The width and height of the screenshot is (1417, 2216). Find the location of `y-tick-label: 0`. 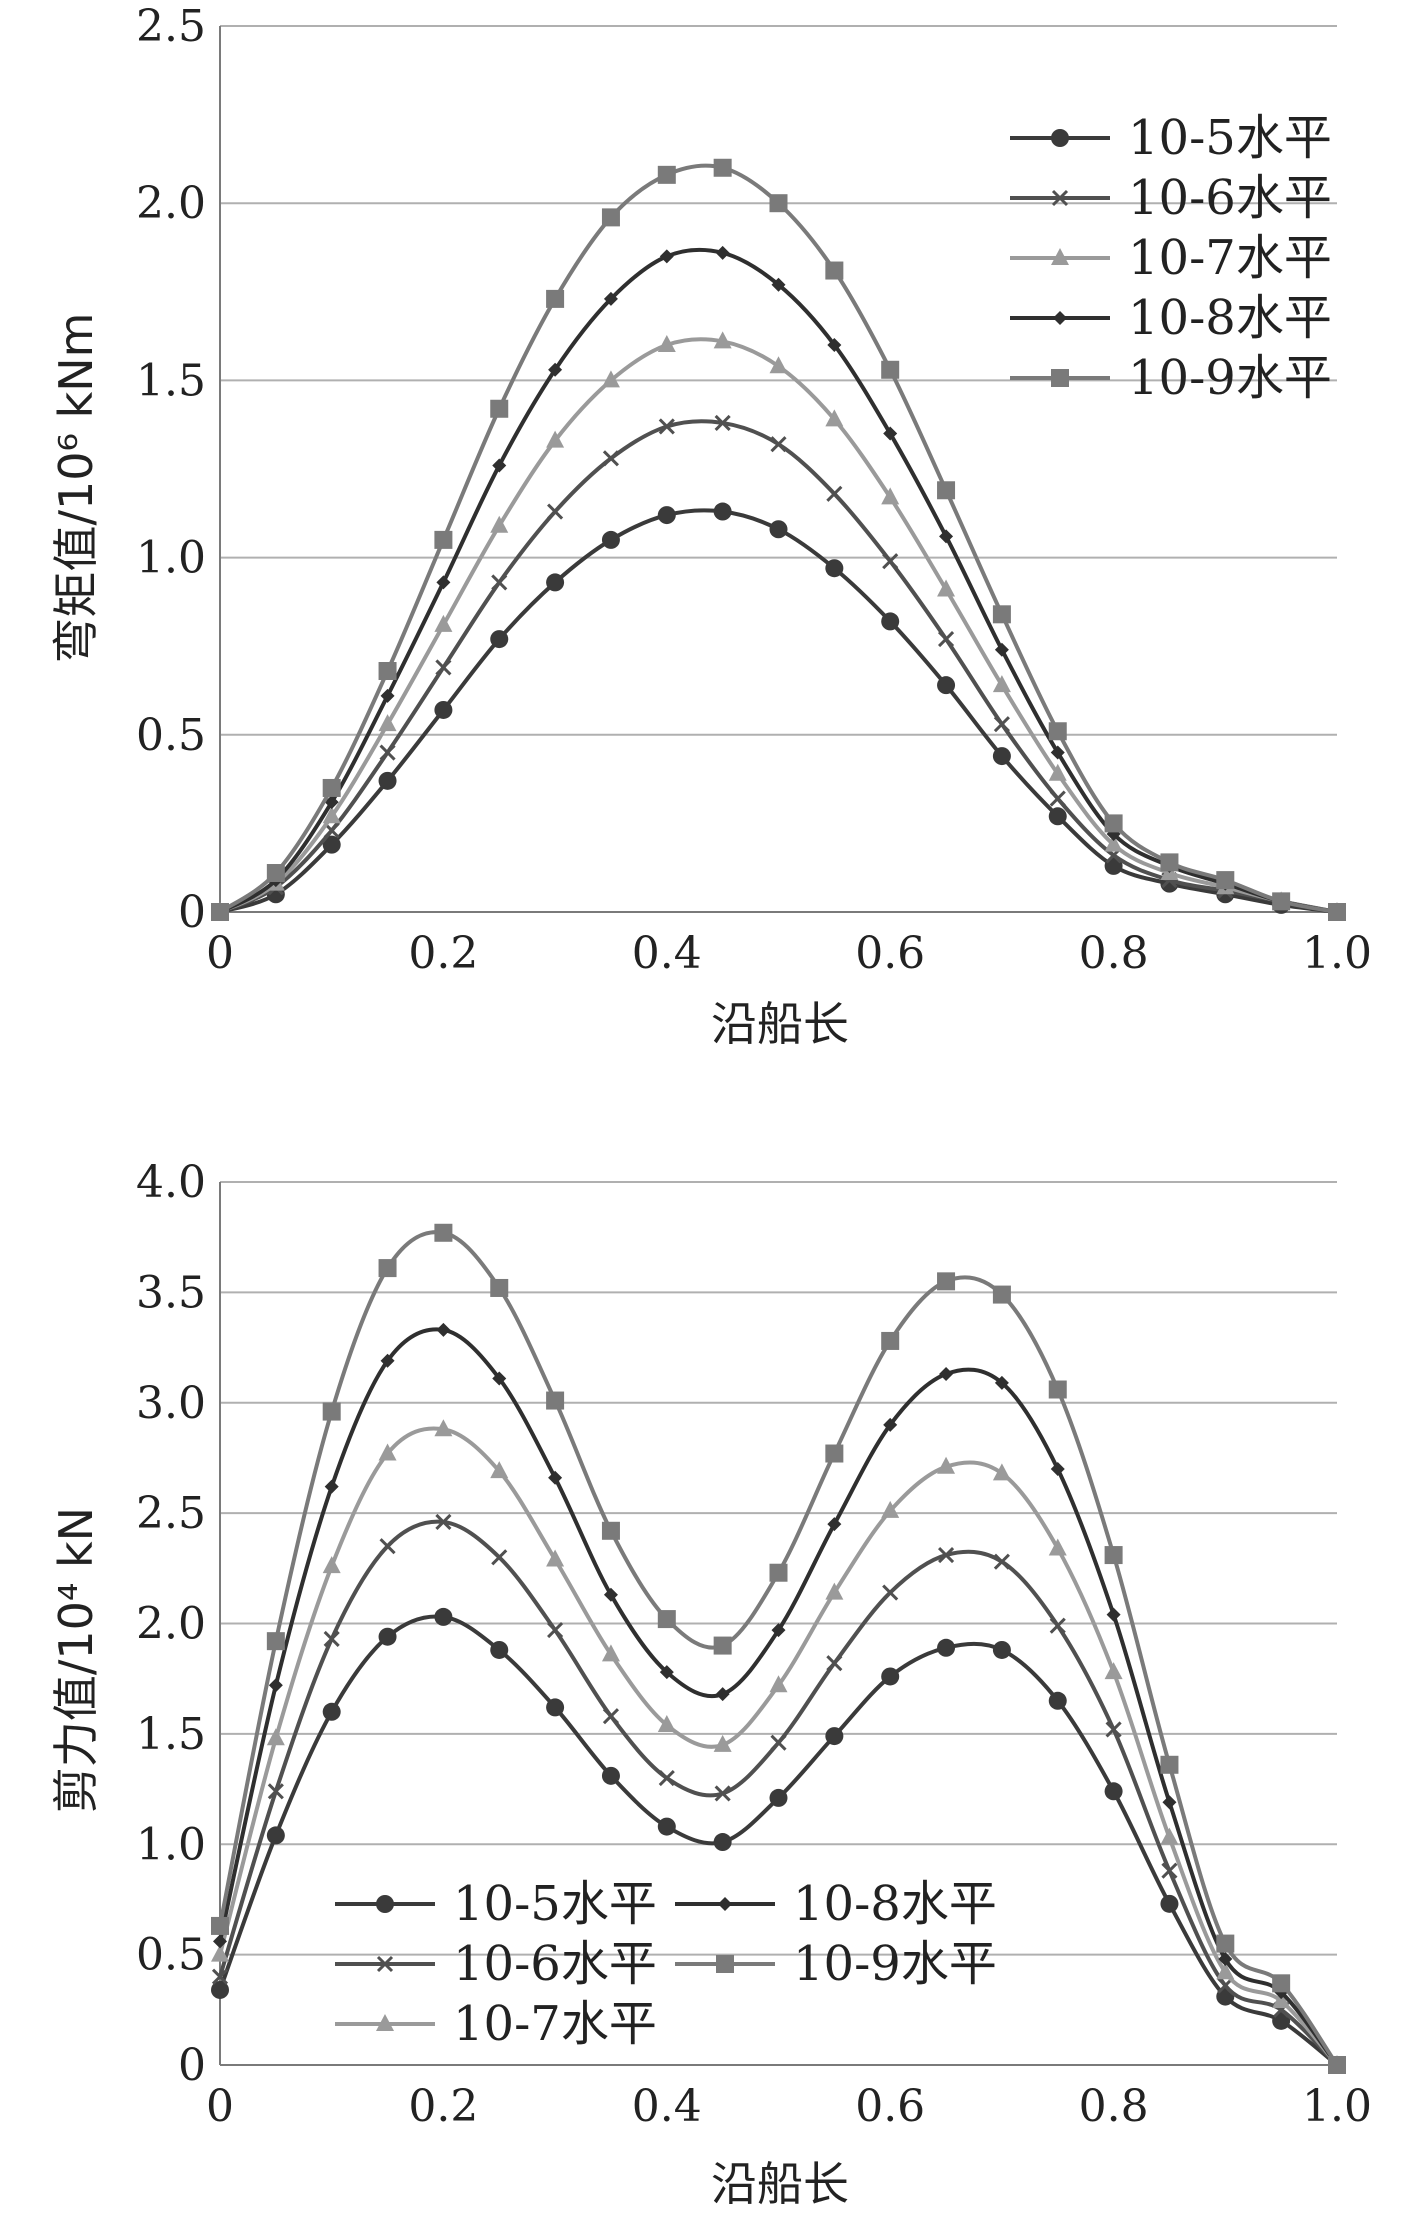

y-tick-label: 0 is located at coordinates (192, 2065).